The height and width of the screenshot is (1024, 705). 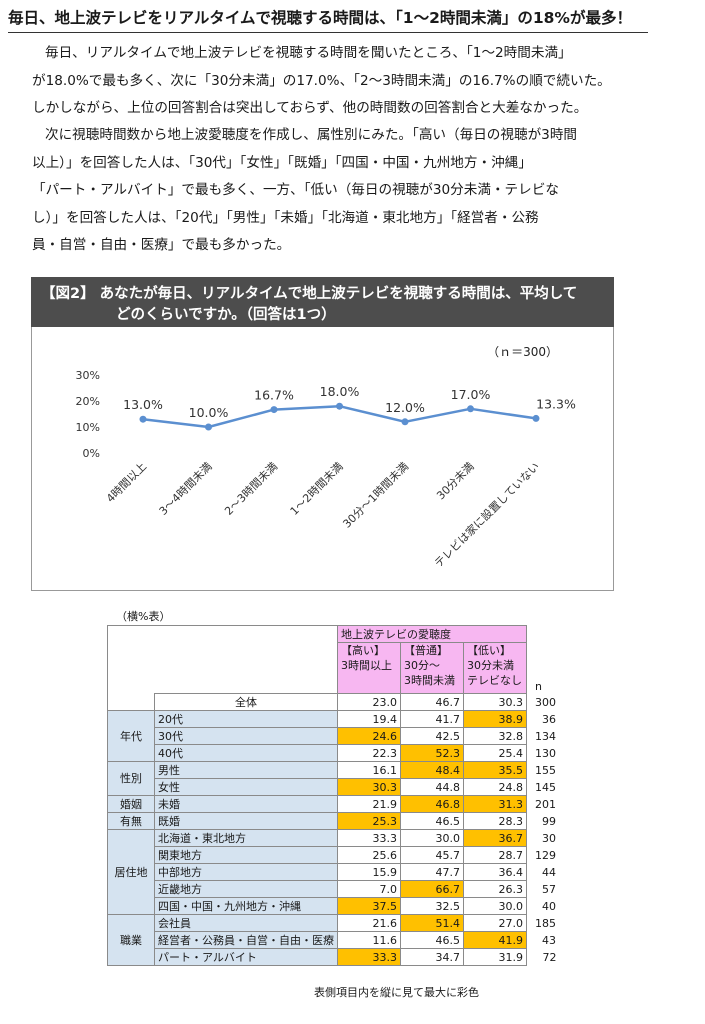 What do you see at coordinates (334, 957) in the screenshot?
I see `table-row: パート・アルバイト 33.3 34.7 31.9 72` at bounding box center [334, 957].